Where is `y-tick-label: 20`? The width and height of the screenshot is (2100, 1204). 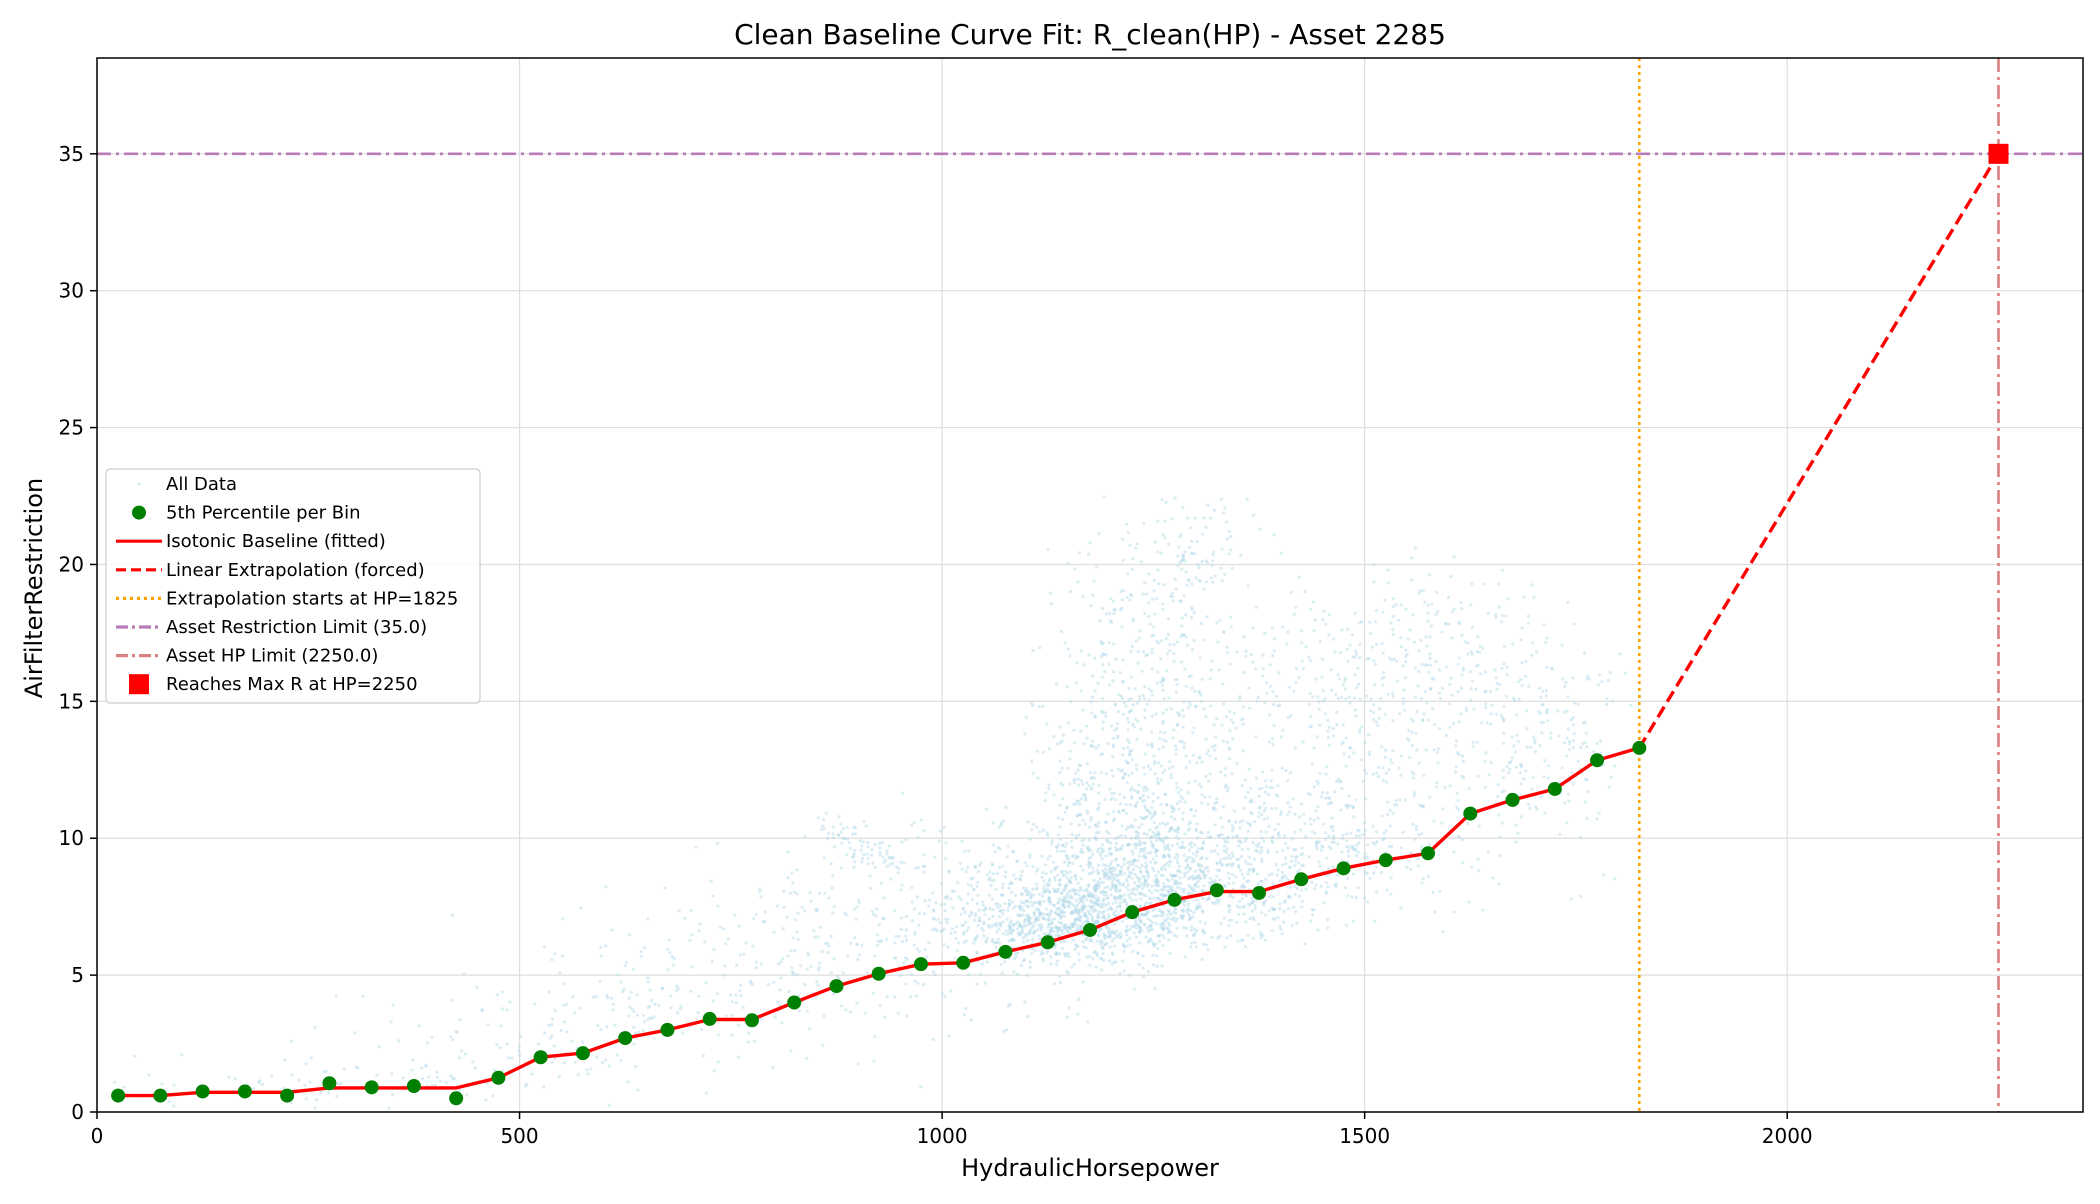
y-tick-label: 20 is located at coordinates (71, 564).